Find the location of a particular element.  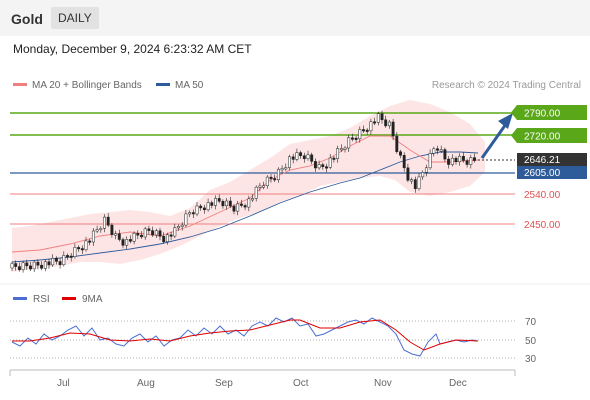

timestamp: Monday, December 9, 2024 6:23:32 AM CET is located at coordinates (132, 49).